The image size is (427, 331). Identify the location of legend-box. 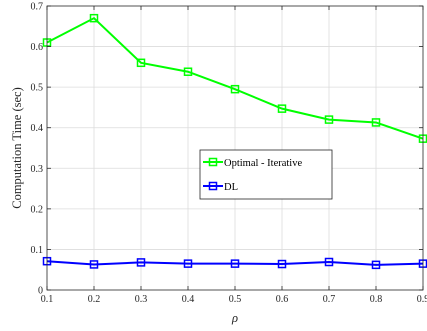
(266, 174).